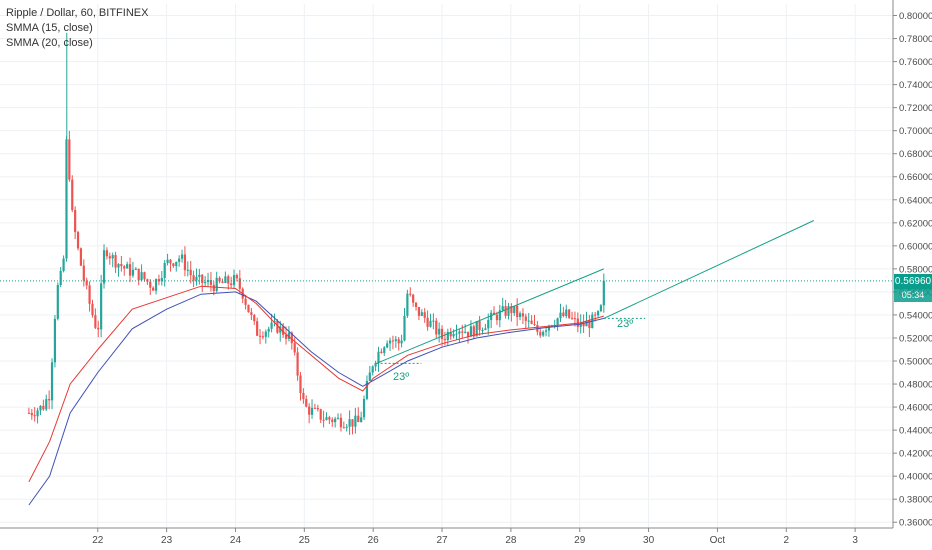 Image resolution: width=932 pixels, height=550 pixels. What do you see at coordinates (915, 454) in the screenshot?
I see `y-tick-label: 0.42000` at bounding box center [915, 454].